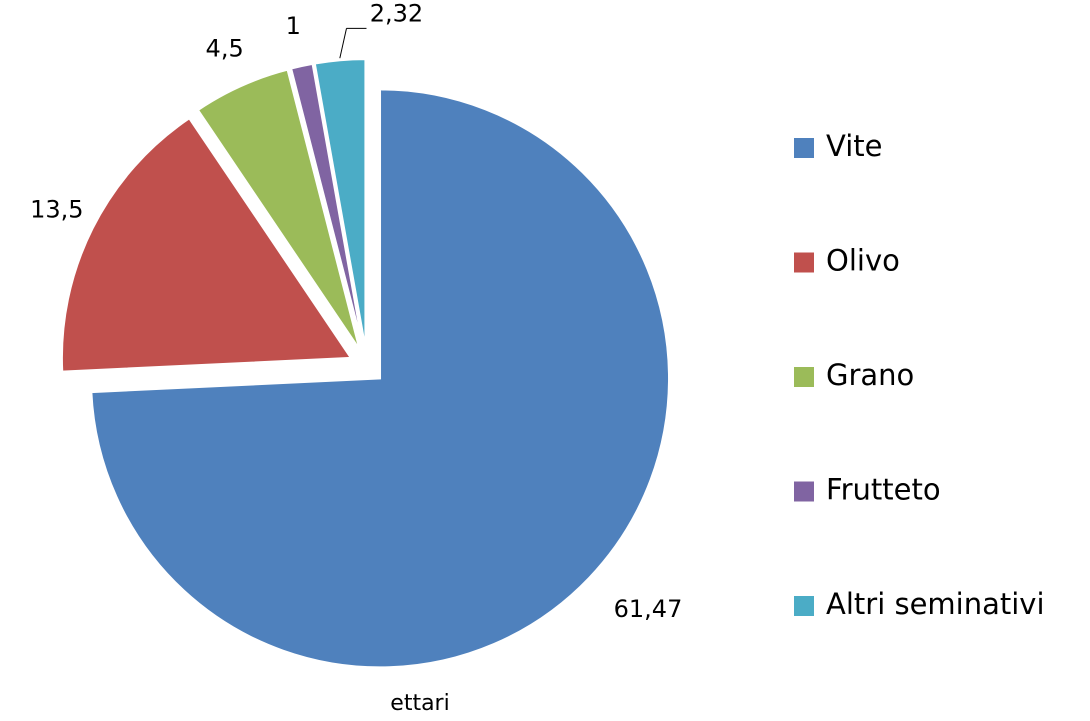  What do you see at coordinates (870, 375) in the screenshot?
I see `legend-label: Grano` at bounding box center [870, 375].